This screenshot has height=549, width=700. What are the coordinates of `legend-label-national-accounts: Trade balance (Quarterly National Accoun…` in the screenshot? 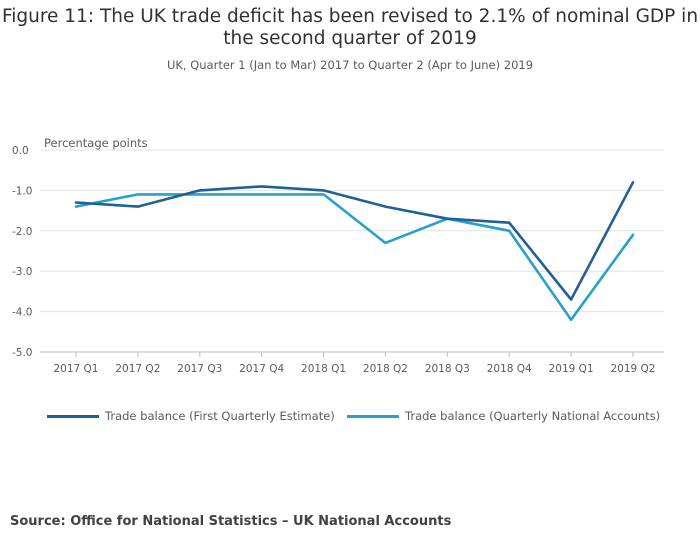 It's located at (533, 416).